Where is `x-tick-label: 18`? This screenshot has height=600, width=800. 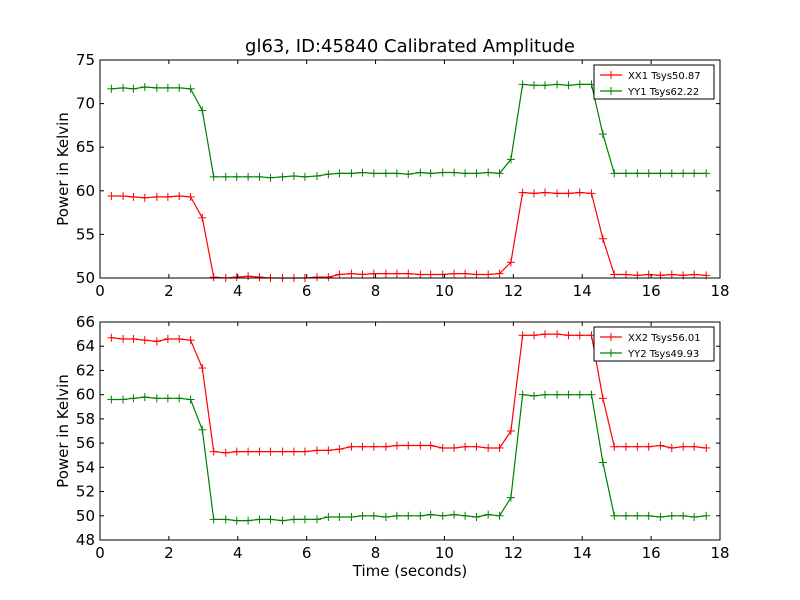 x-tick-label: 18 is located at coordinates (719, 553).